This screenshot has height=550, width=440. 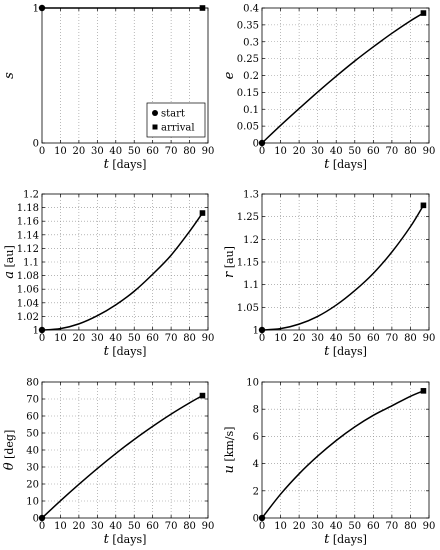 I want to click on y-tick-label: 50, so click(x=32, y=434).